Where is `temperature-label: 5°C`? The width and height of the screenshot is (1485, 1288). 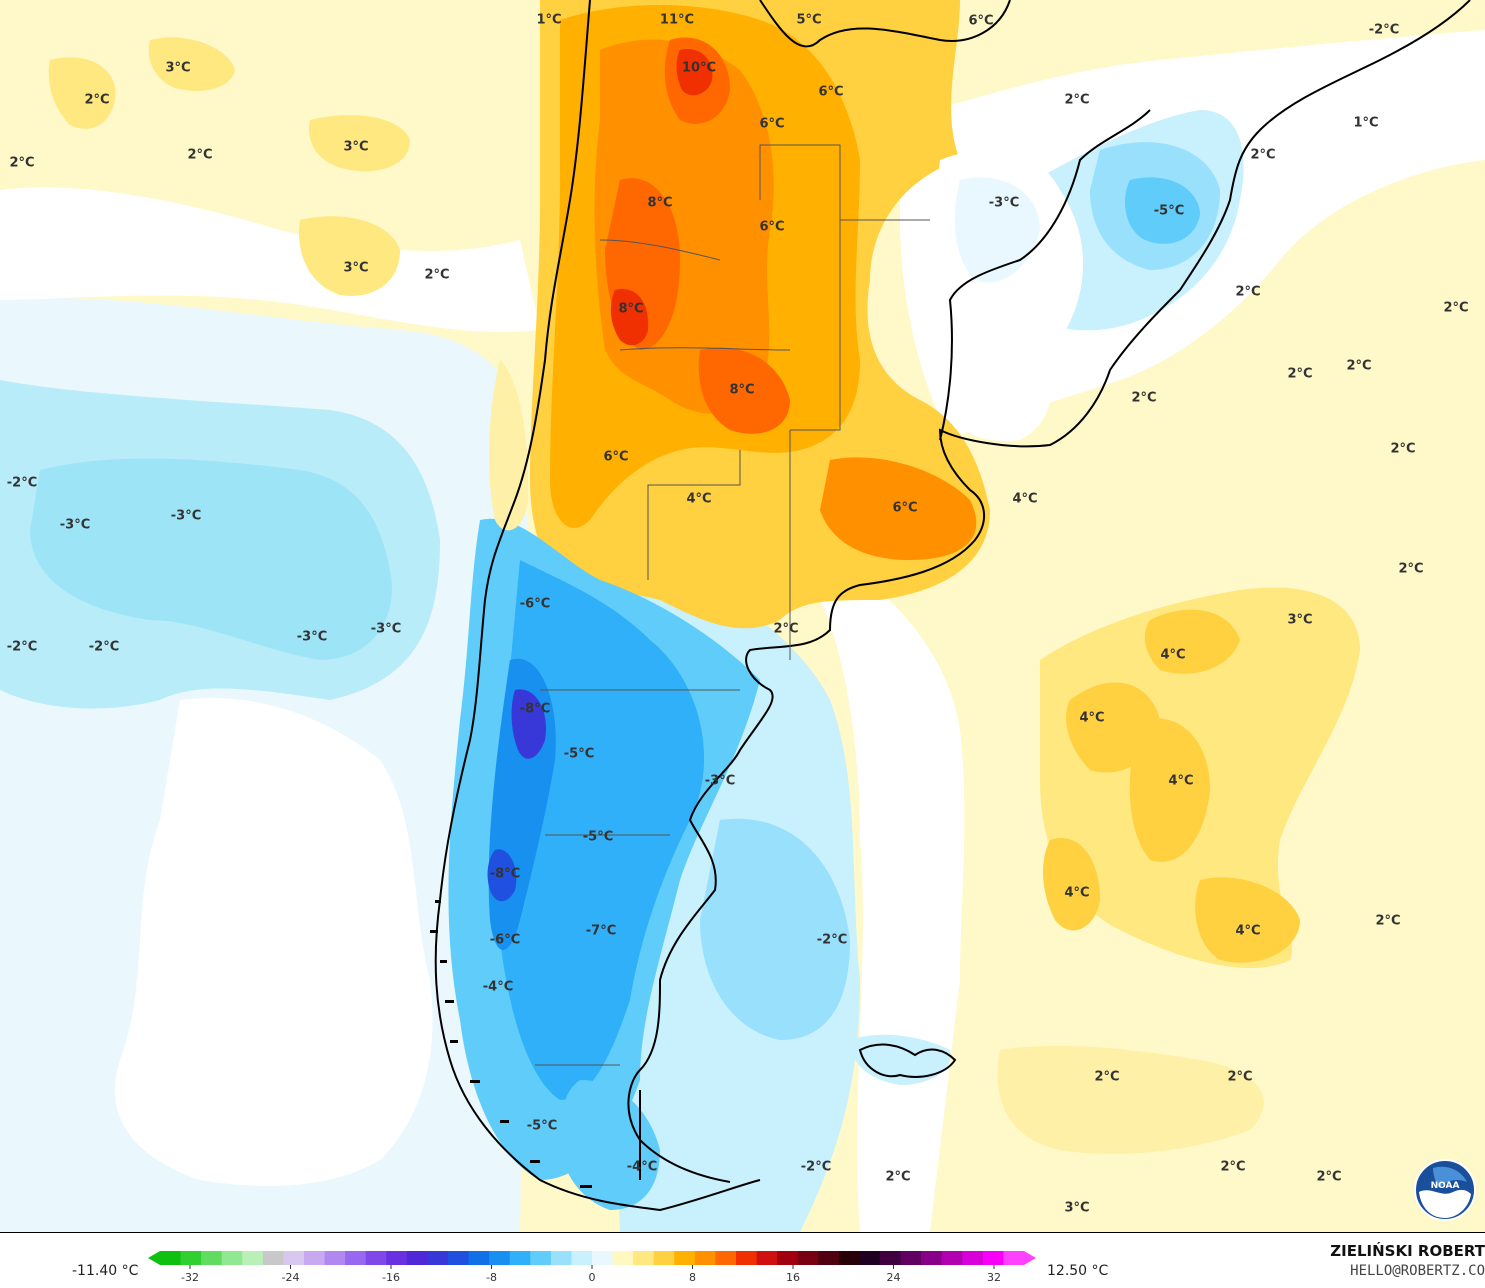 temperature-label: 5°C is located at coordinates (809, 20).